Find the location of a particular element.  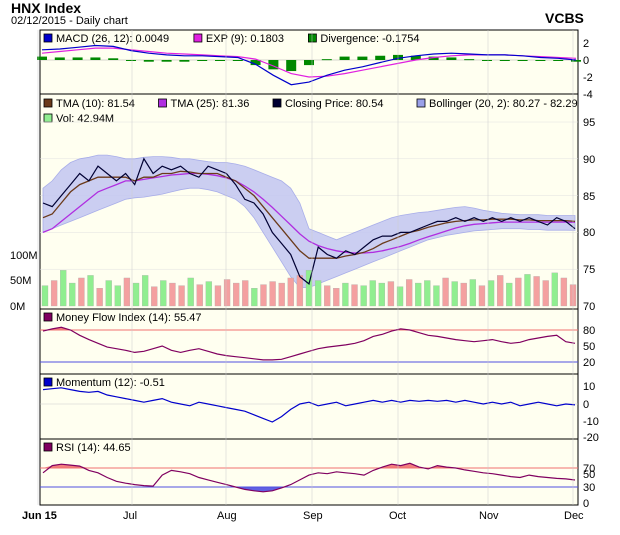

legend-entry-2: Divergence: -0.1754 is located at coordinates (369, 39).